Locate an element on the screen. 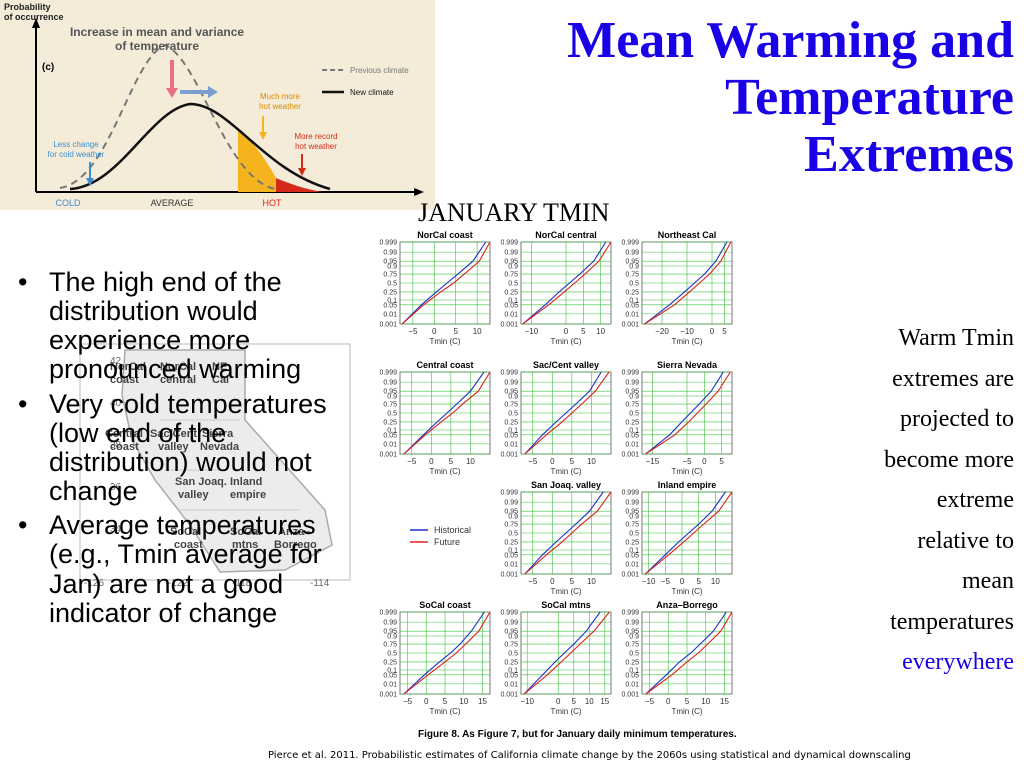  concept-x-arrow is located at coordinates (419, 192).